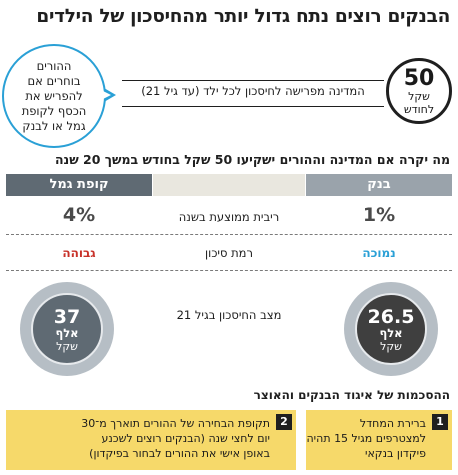 This screenshot has height=475, width=458. Describe the element at coordinates (229, 253) in the screenshot. I see `risk-row-label: רמת סיכון` at that location.